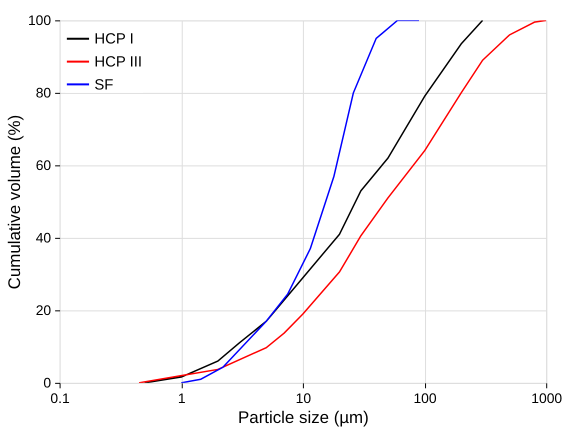  What do you see at coordinates (104, 85) in the screenshot?
I see `legend-label: SF` at bounding box center [104, 85].